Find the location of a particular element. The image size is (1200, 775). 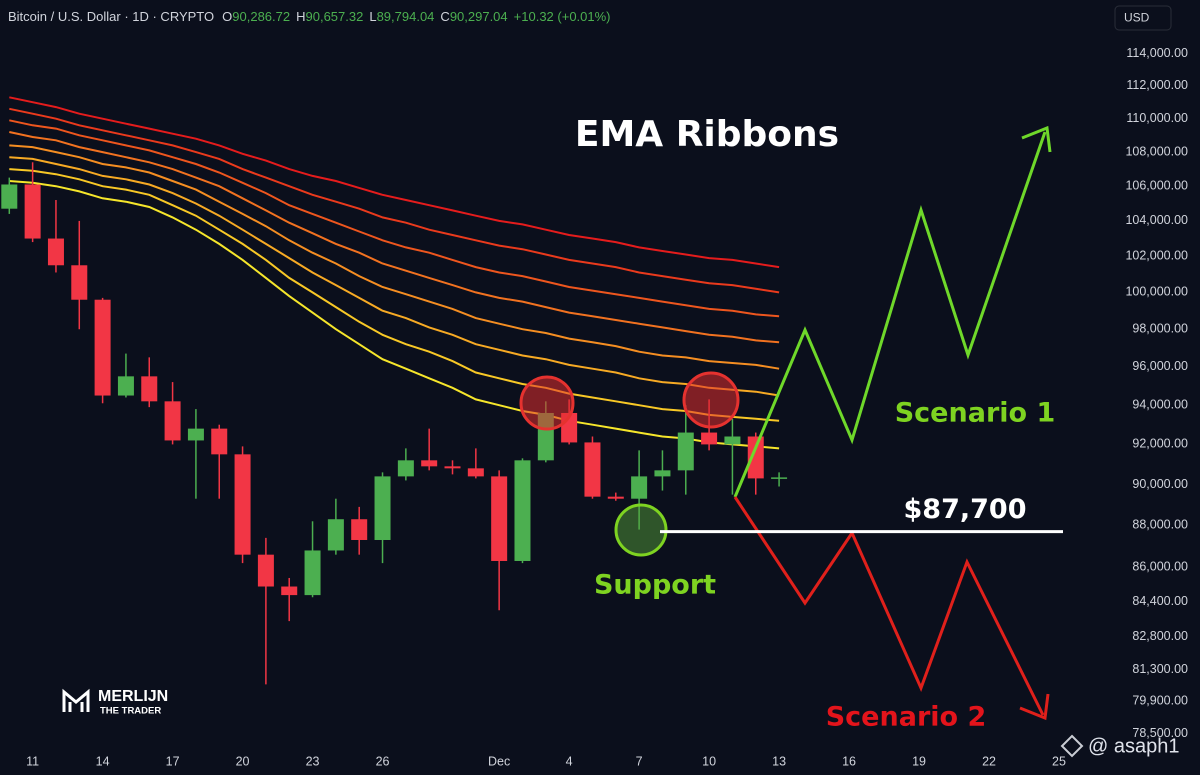

support-level-label: $87,700 is located at coordinates (965, 509).